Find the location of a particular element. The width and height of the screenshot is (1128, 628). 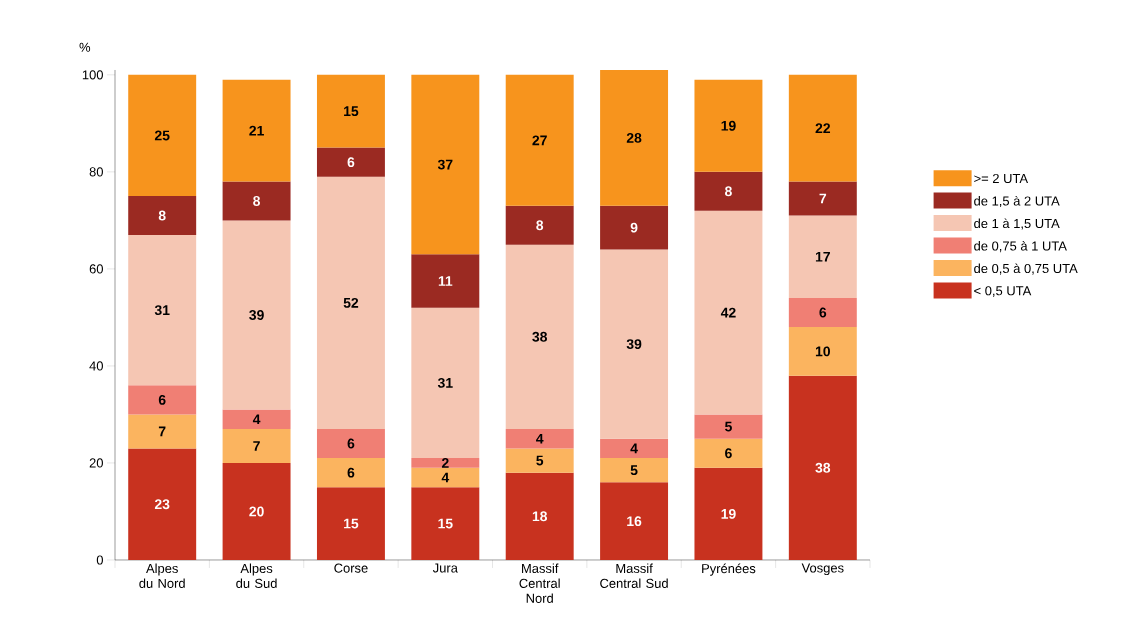

data-label: 39 is located at coordinates (634, 344).